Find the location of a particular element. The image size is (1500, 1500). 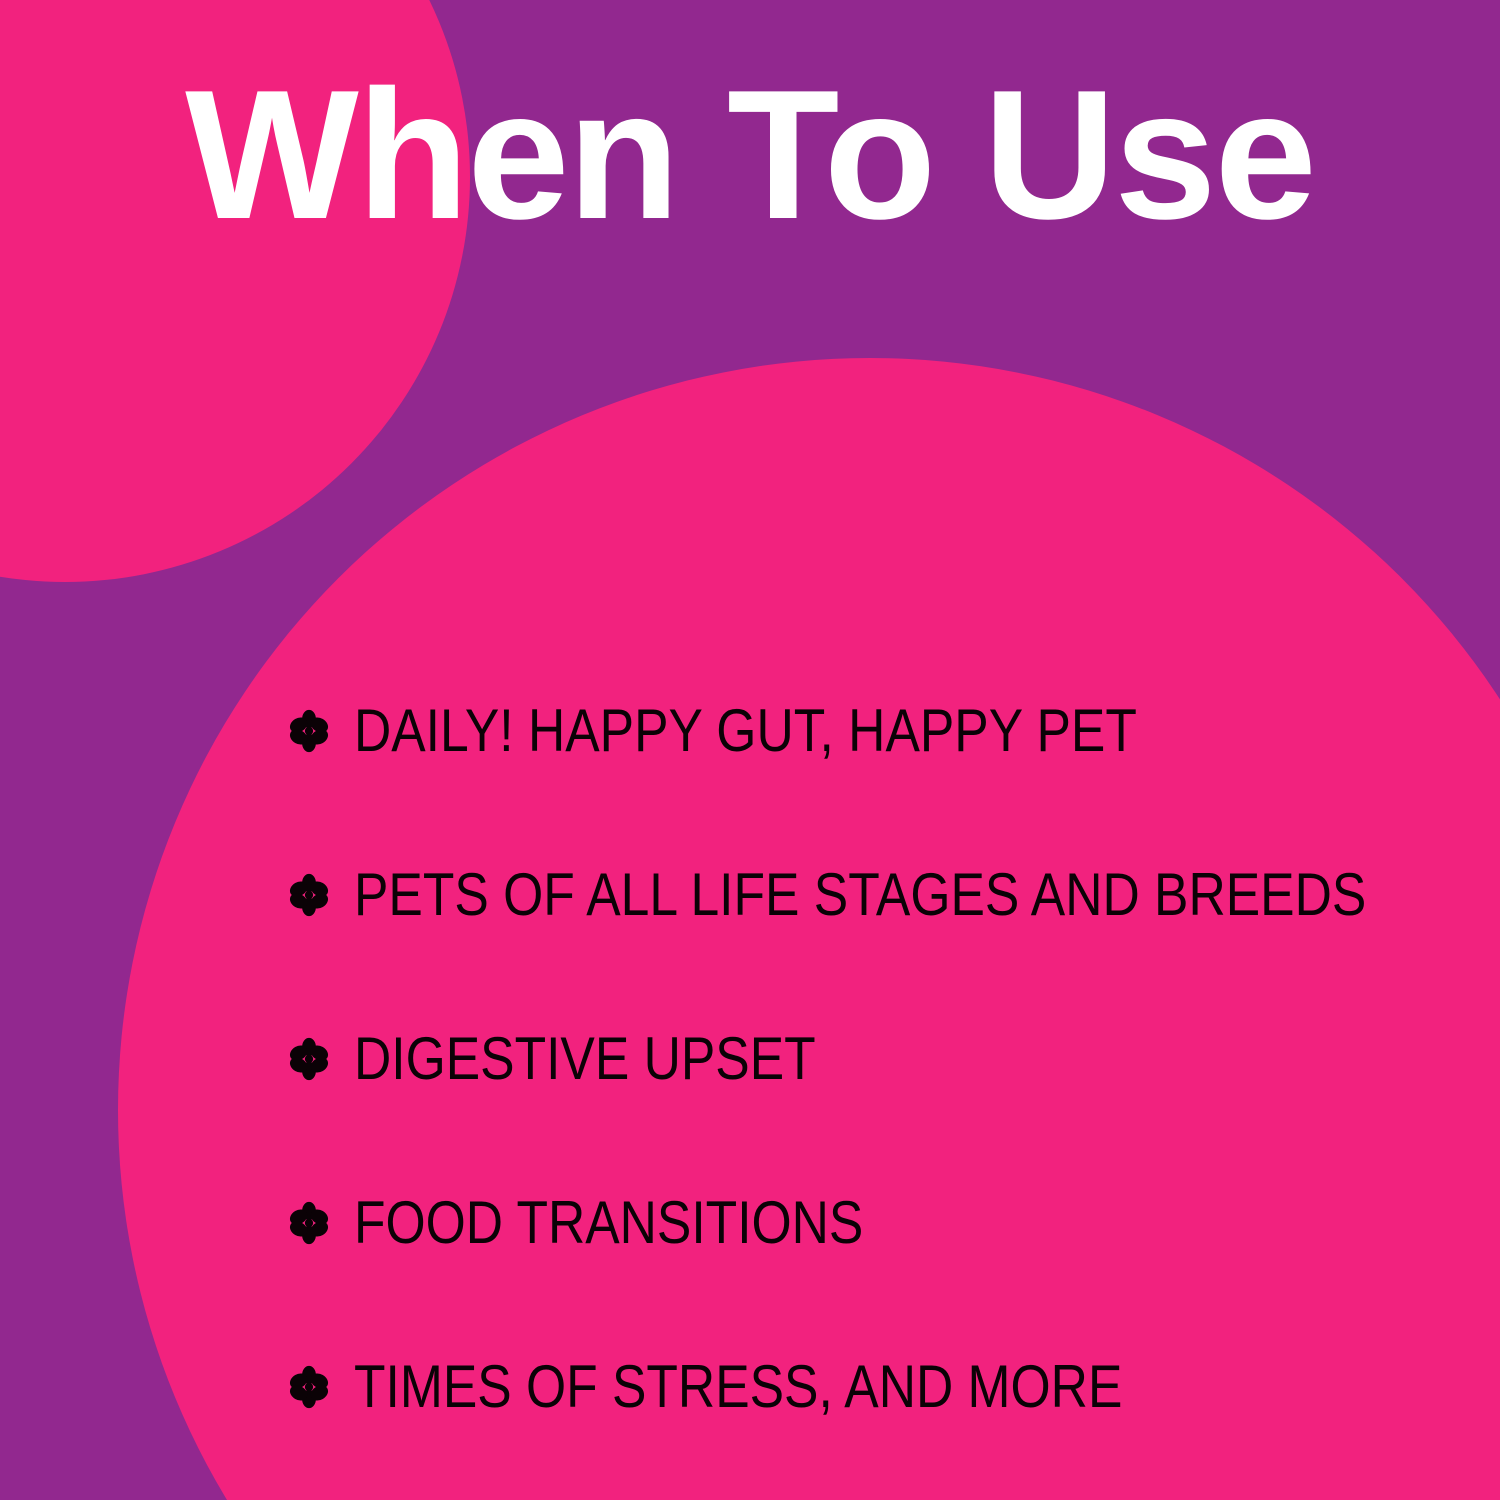

list-item: DAILY! HAPPY GUT, HAPPY PET is located at coordinates (876, 731).